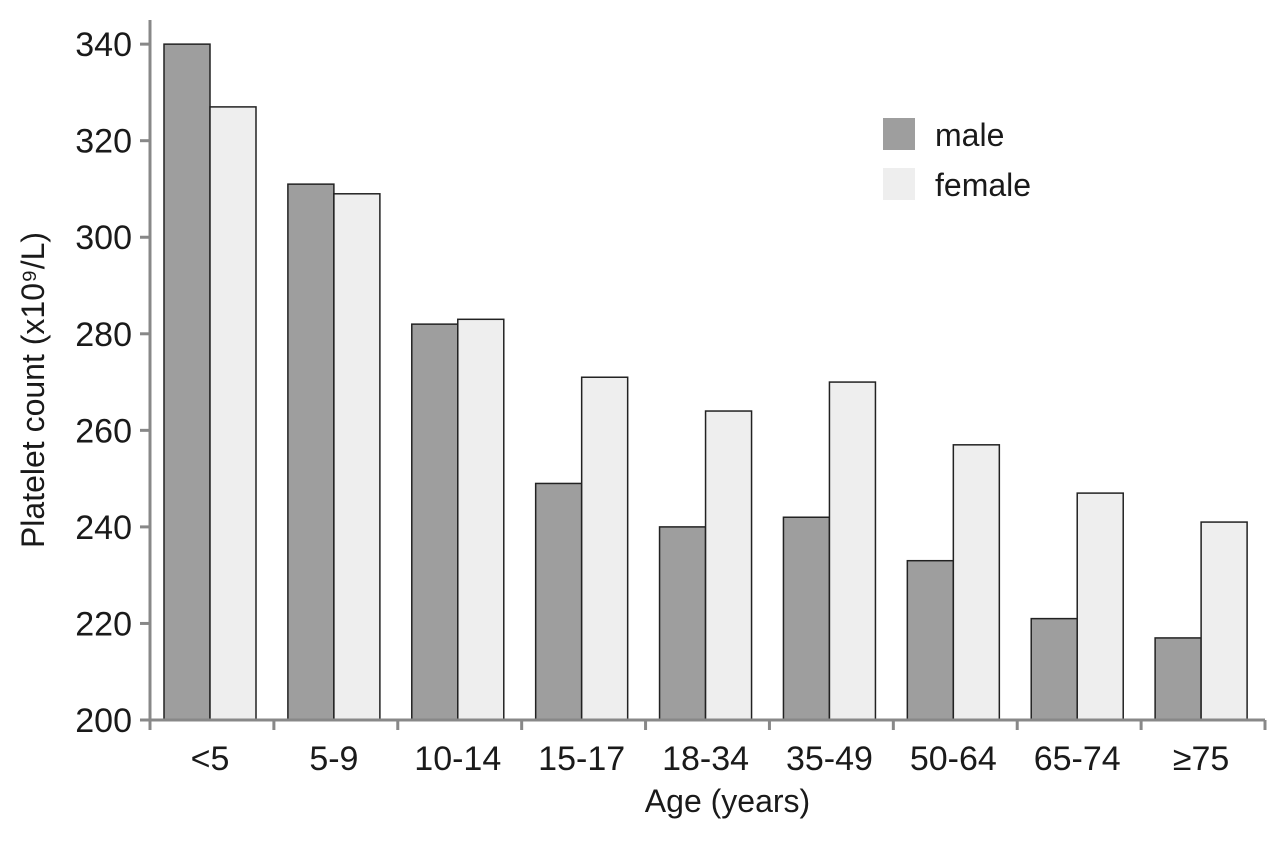  What do you see at coordinates (103, 431) in the screenshot?
I see `y-tick-label: 260` at bounding box center [103, 431].